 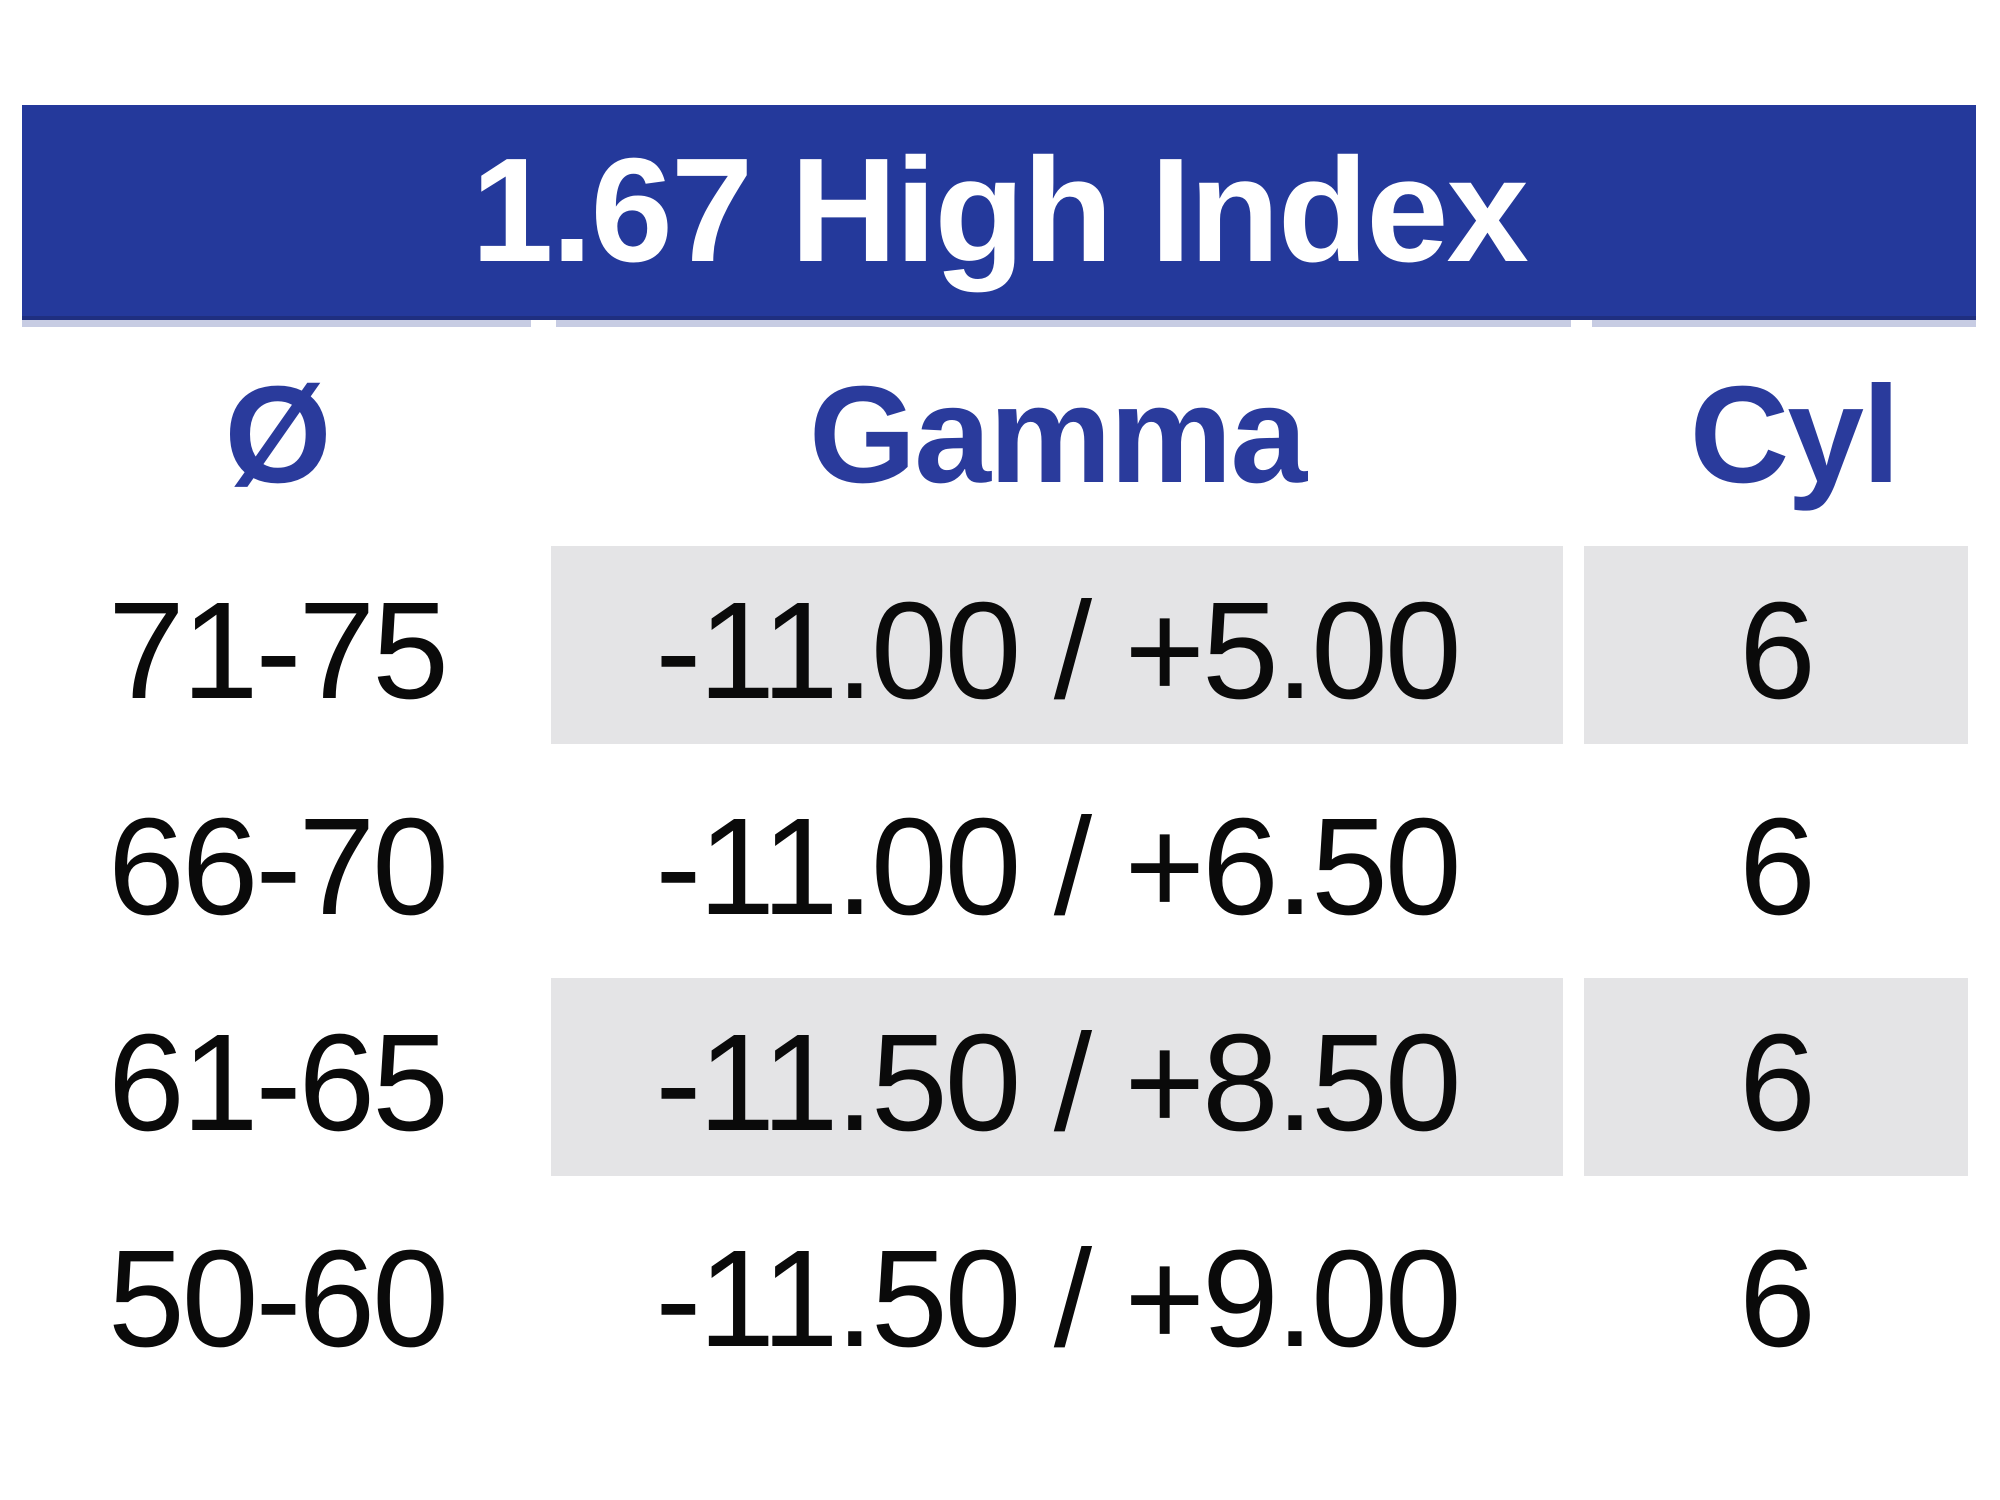 What do you see at coordinates (1057, 1077) in the screenshot?
I see `cell-gamma: -11.50 / +8.50` at bounding box center [1057, 1077].